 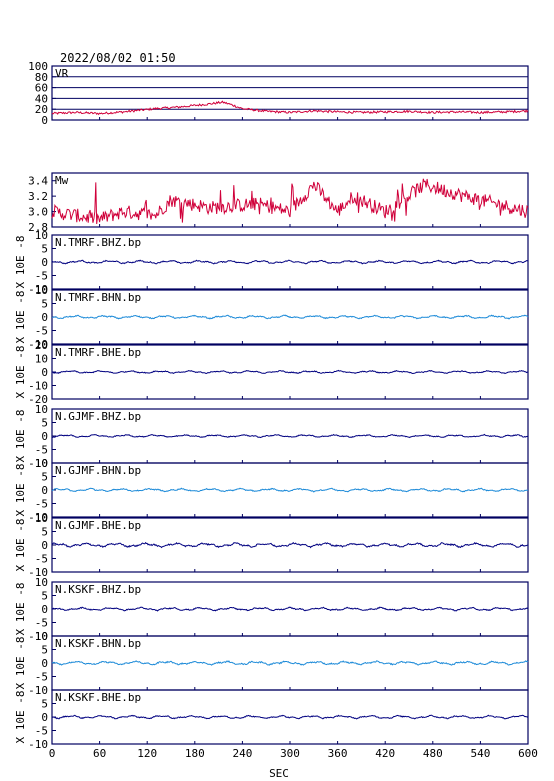 I want to click on panel-label: N.GJMF.BHN.bp, so click(x=98, y=470).